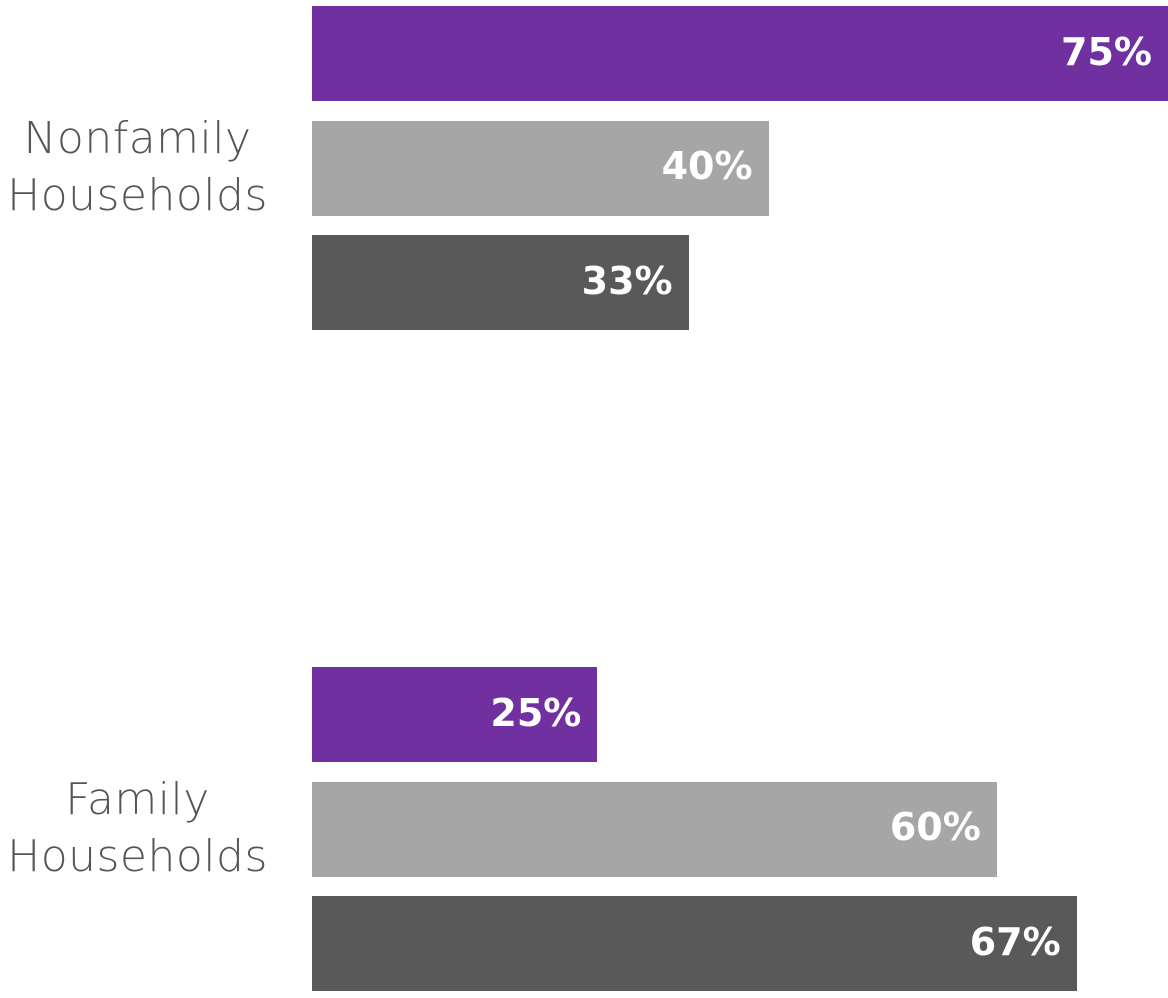 Image resolution: width=1168 pixels, height=998 pixels. Describe the element at coordinates (137, 828) in the screenshot. I see `category-label-family: Family Households` at that location.